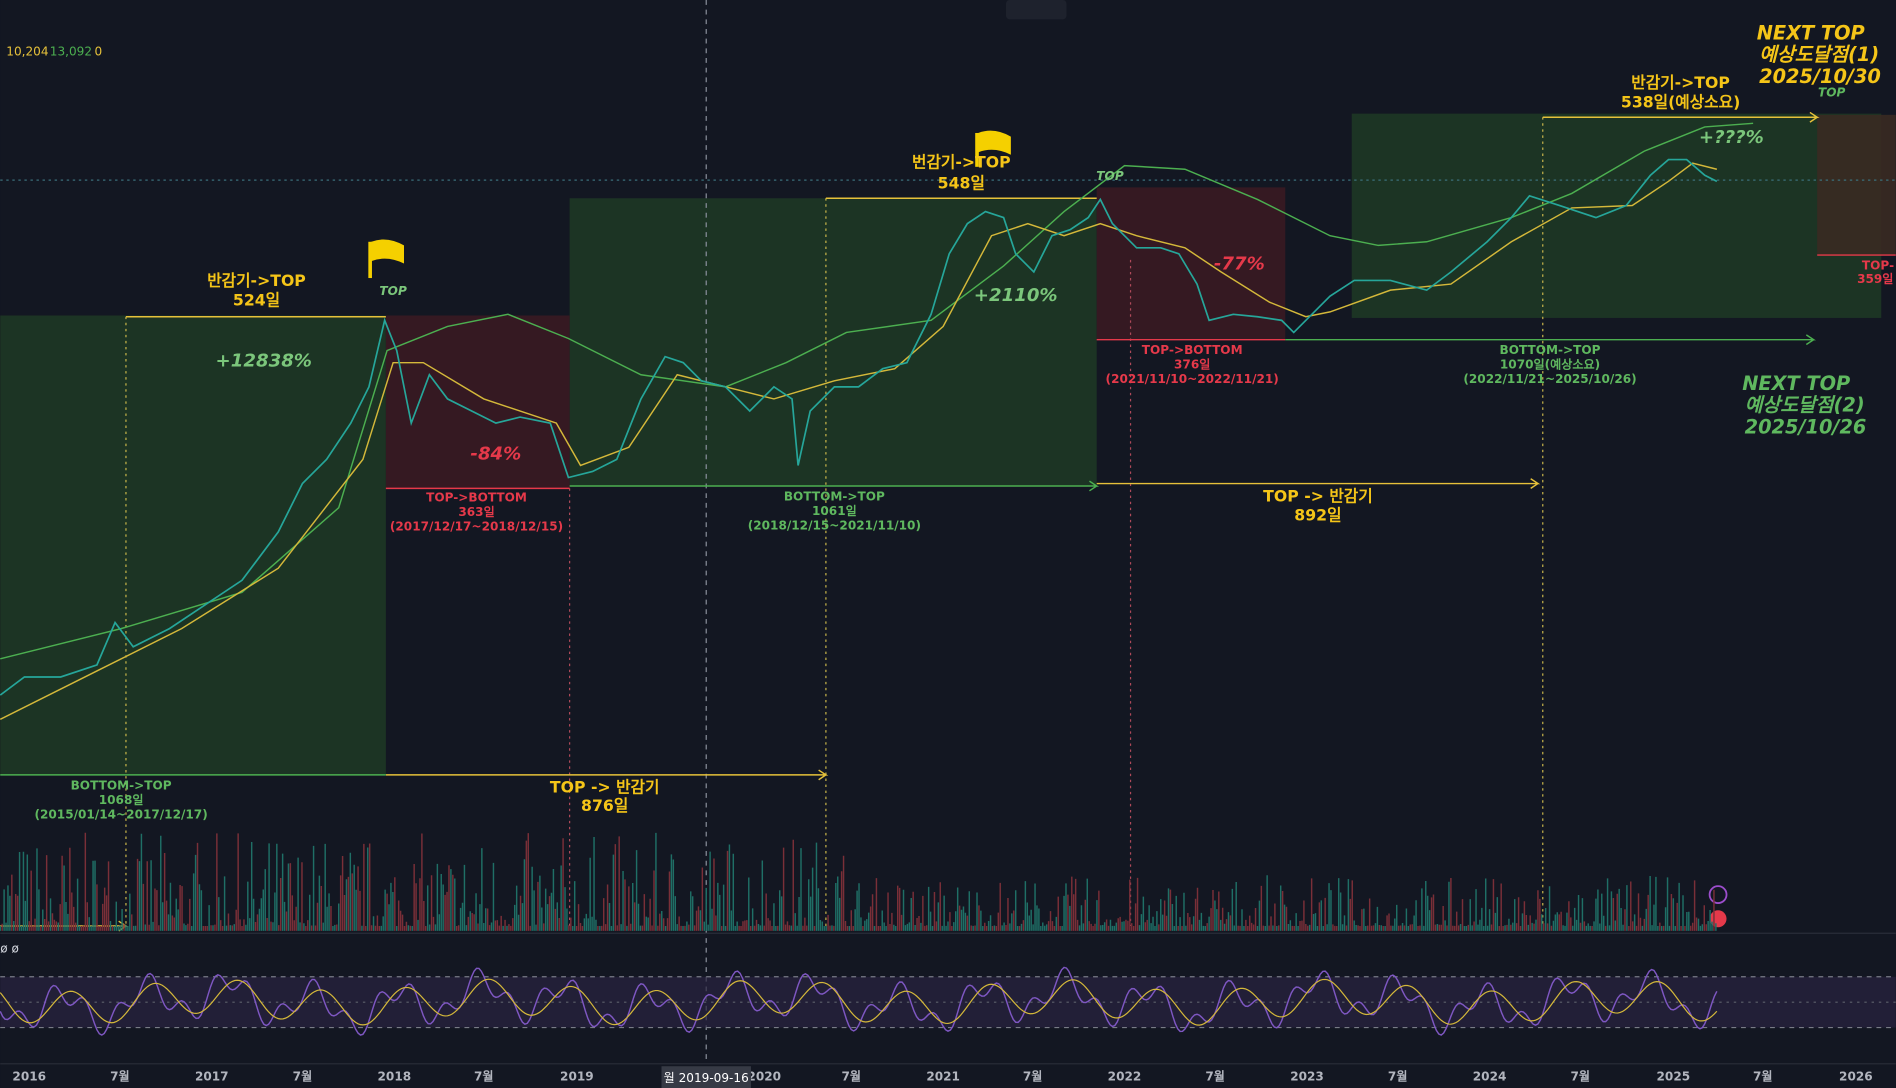  Describe the element at coordinates (764, 1077) in the screenshot. I see `x-axis-label: 2020` at that location.